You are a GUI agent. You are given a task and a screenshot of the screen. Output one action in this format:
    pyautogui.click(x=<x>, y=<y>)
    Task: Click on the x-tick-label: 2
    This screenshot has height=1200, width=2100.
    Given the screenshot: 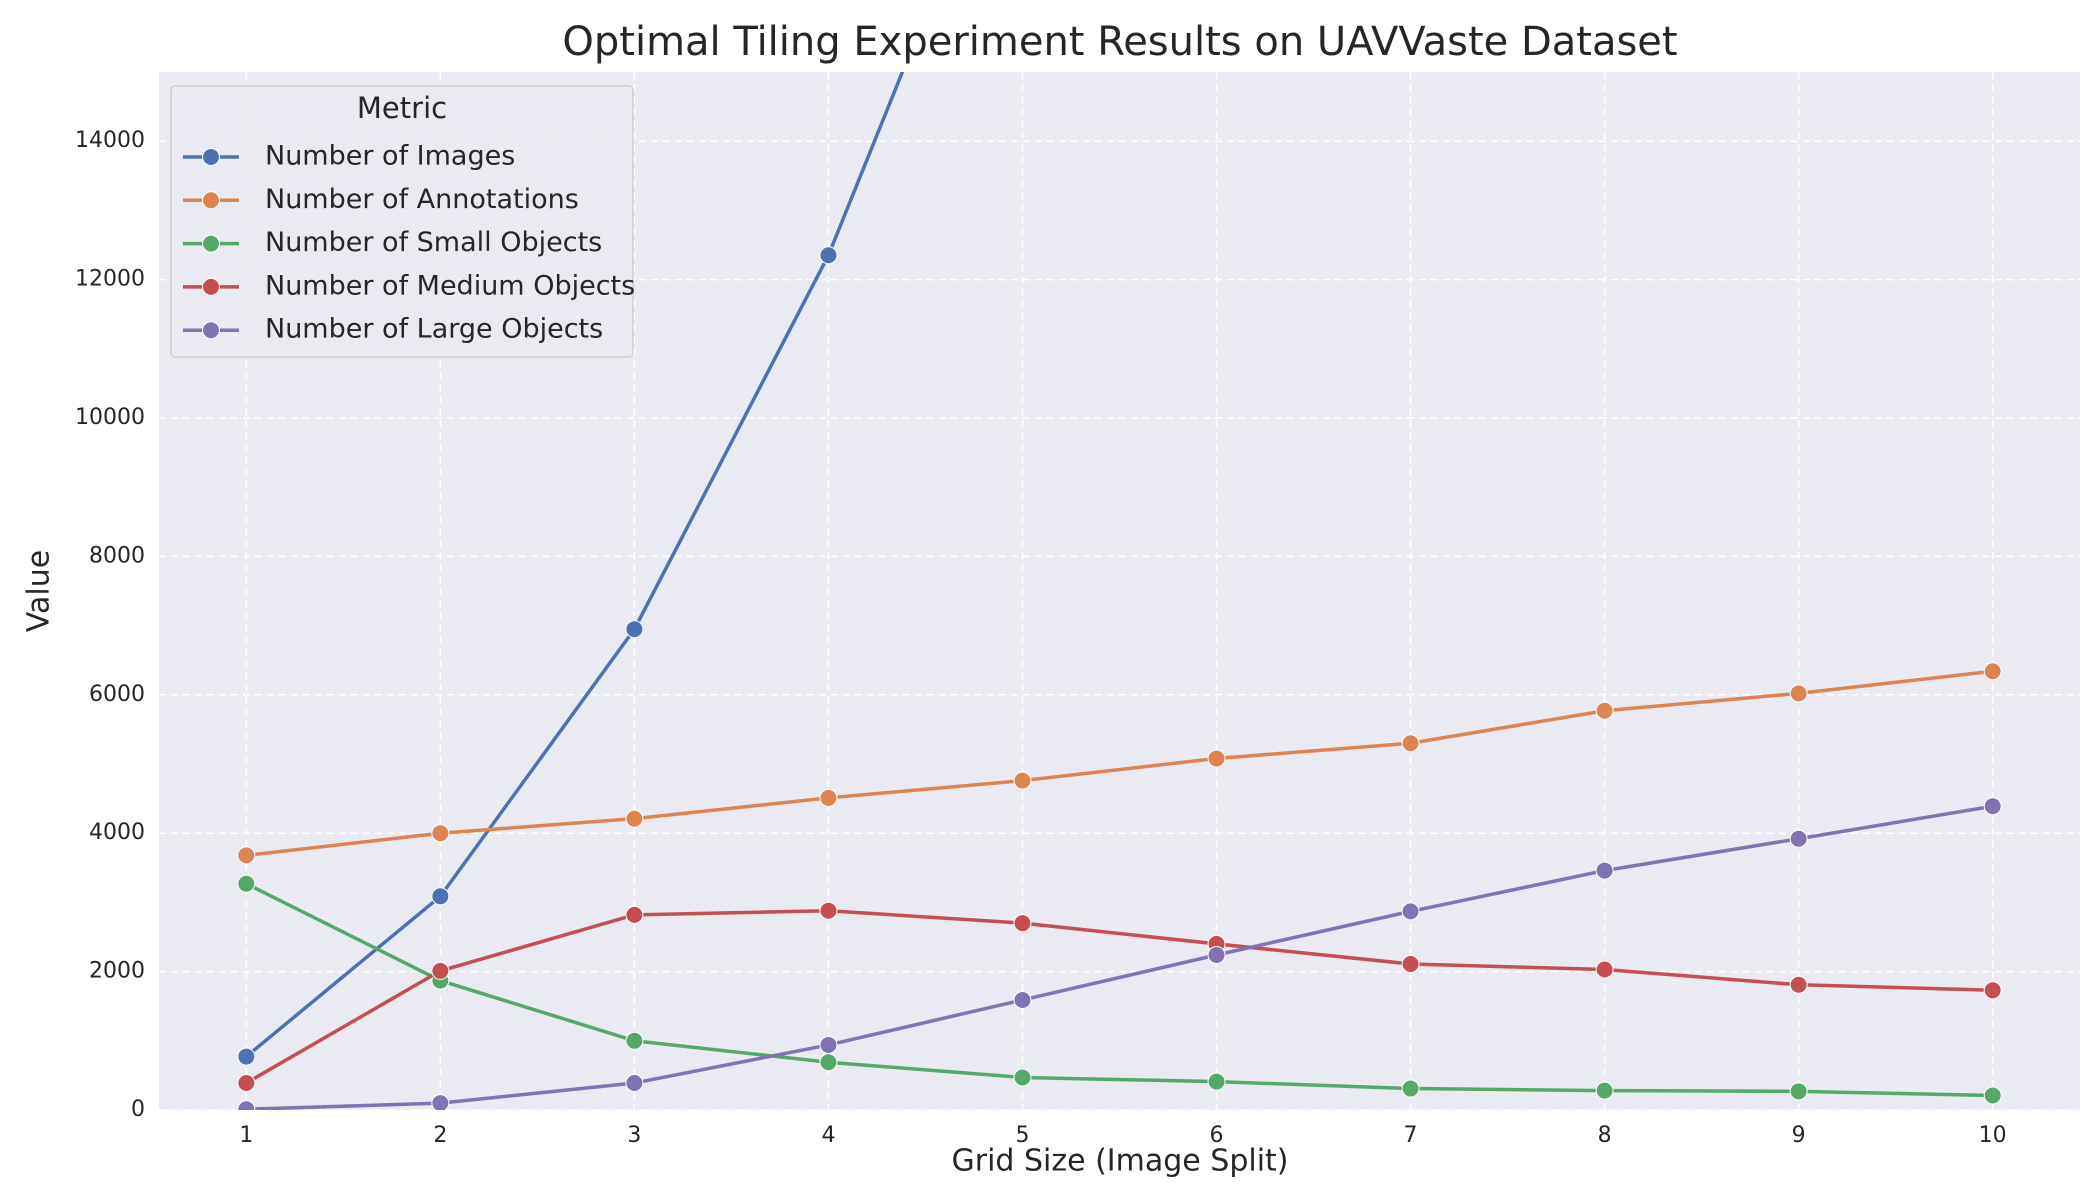 What is the action you would take?
    pyautogui.click(x=440, y=1135)
    